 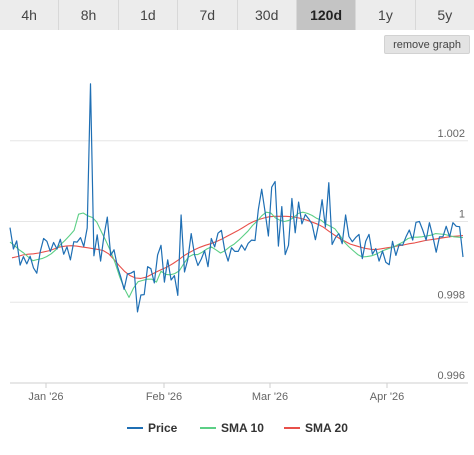 What do you see at coordinates (451, 134) in the screenshot?
I see `y-tick-label: 1.002` at bounding box center [451, 134].